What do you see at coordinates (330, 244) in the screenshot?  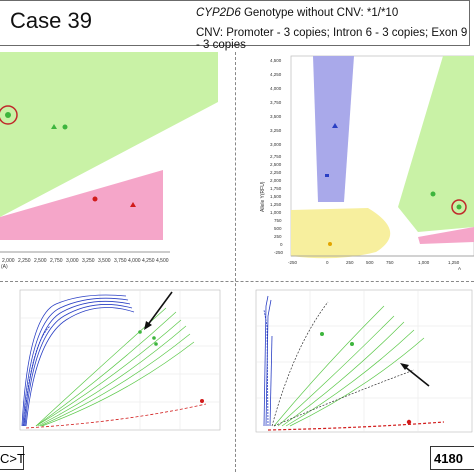 I see `yellow-zone-point` at bounding box center [330, 244].